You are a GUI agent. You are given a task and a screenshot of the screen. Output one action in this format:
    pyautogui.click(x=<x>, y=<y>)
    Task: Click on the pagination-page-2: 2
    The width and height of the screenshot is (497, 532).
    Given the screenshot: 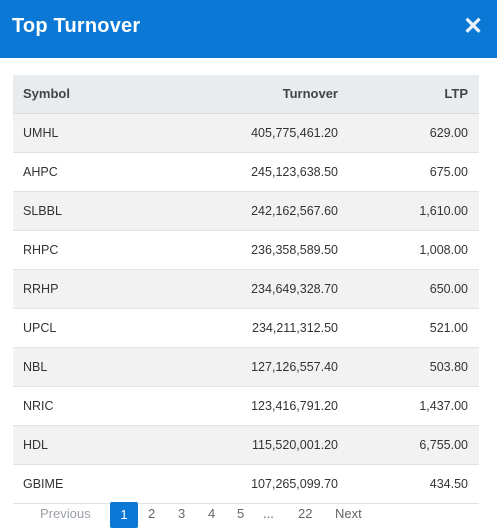 What is the action you would take?
    pyautogui.click(x=152, y=513)
    